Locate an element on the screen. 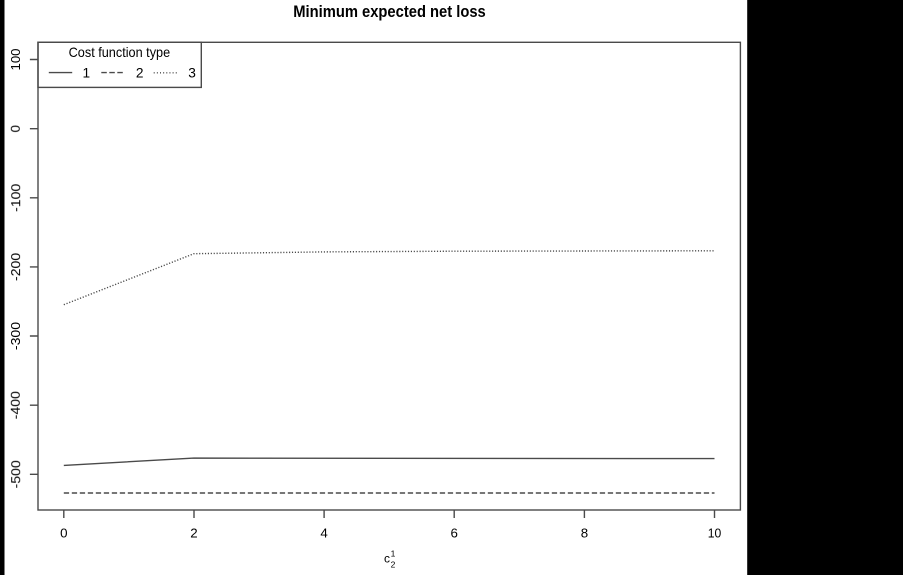  svg-text: 100 is located at coordinates (15, 60).